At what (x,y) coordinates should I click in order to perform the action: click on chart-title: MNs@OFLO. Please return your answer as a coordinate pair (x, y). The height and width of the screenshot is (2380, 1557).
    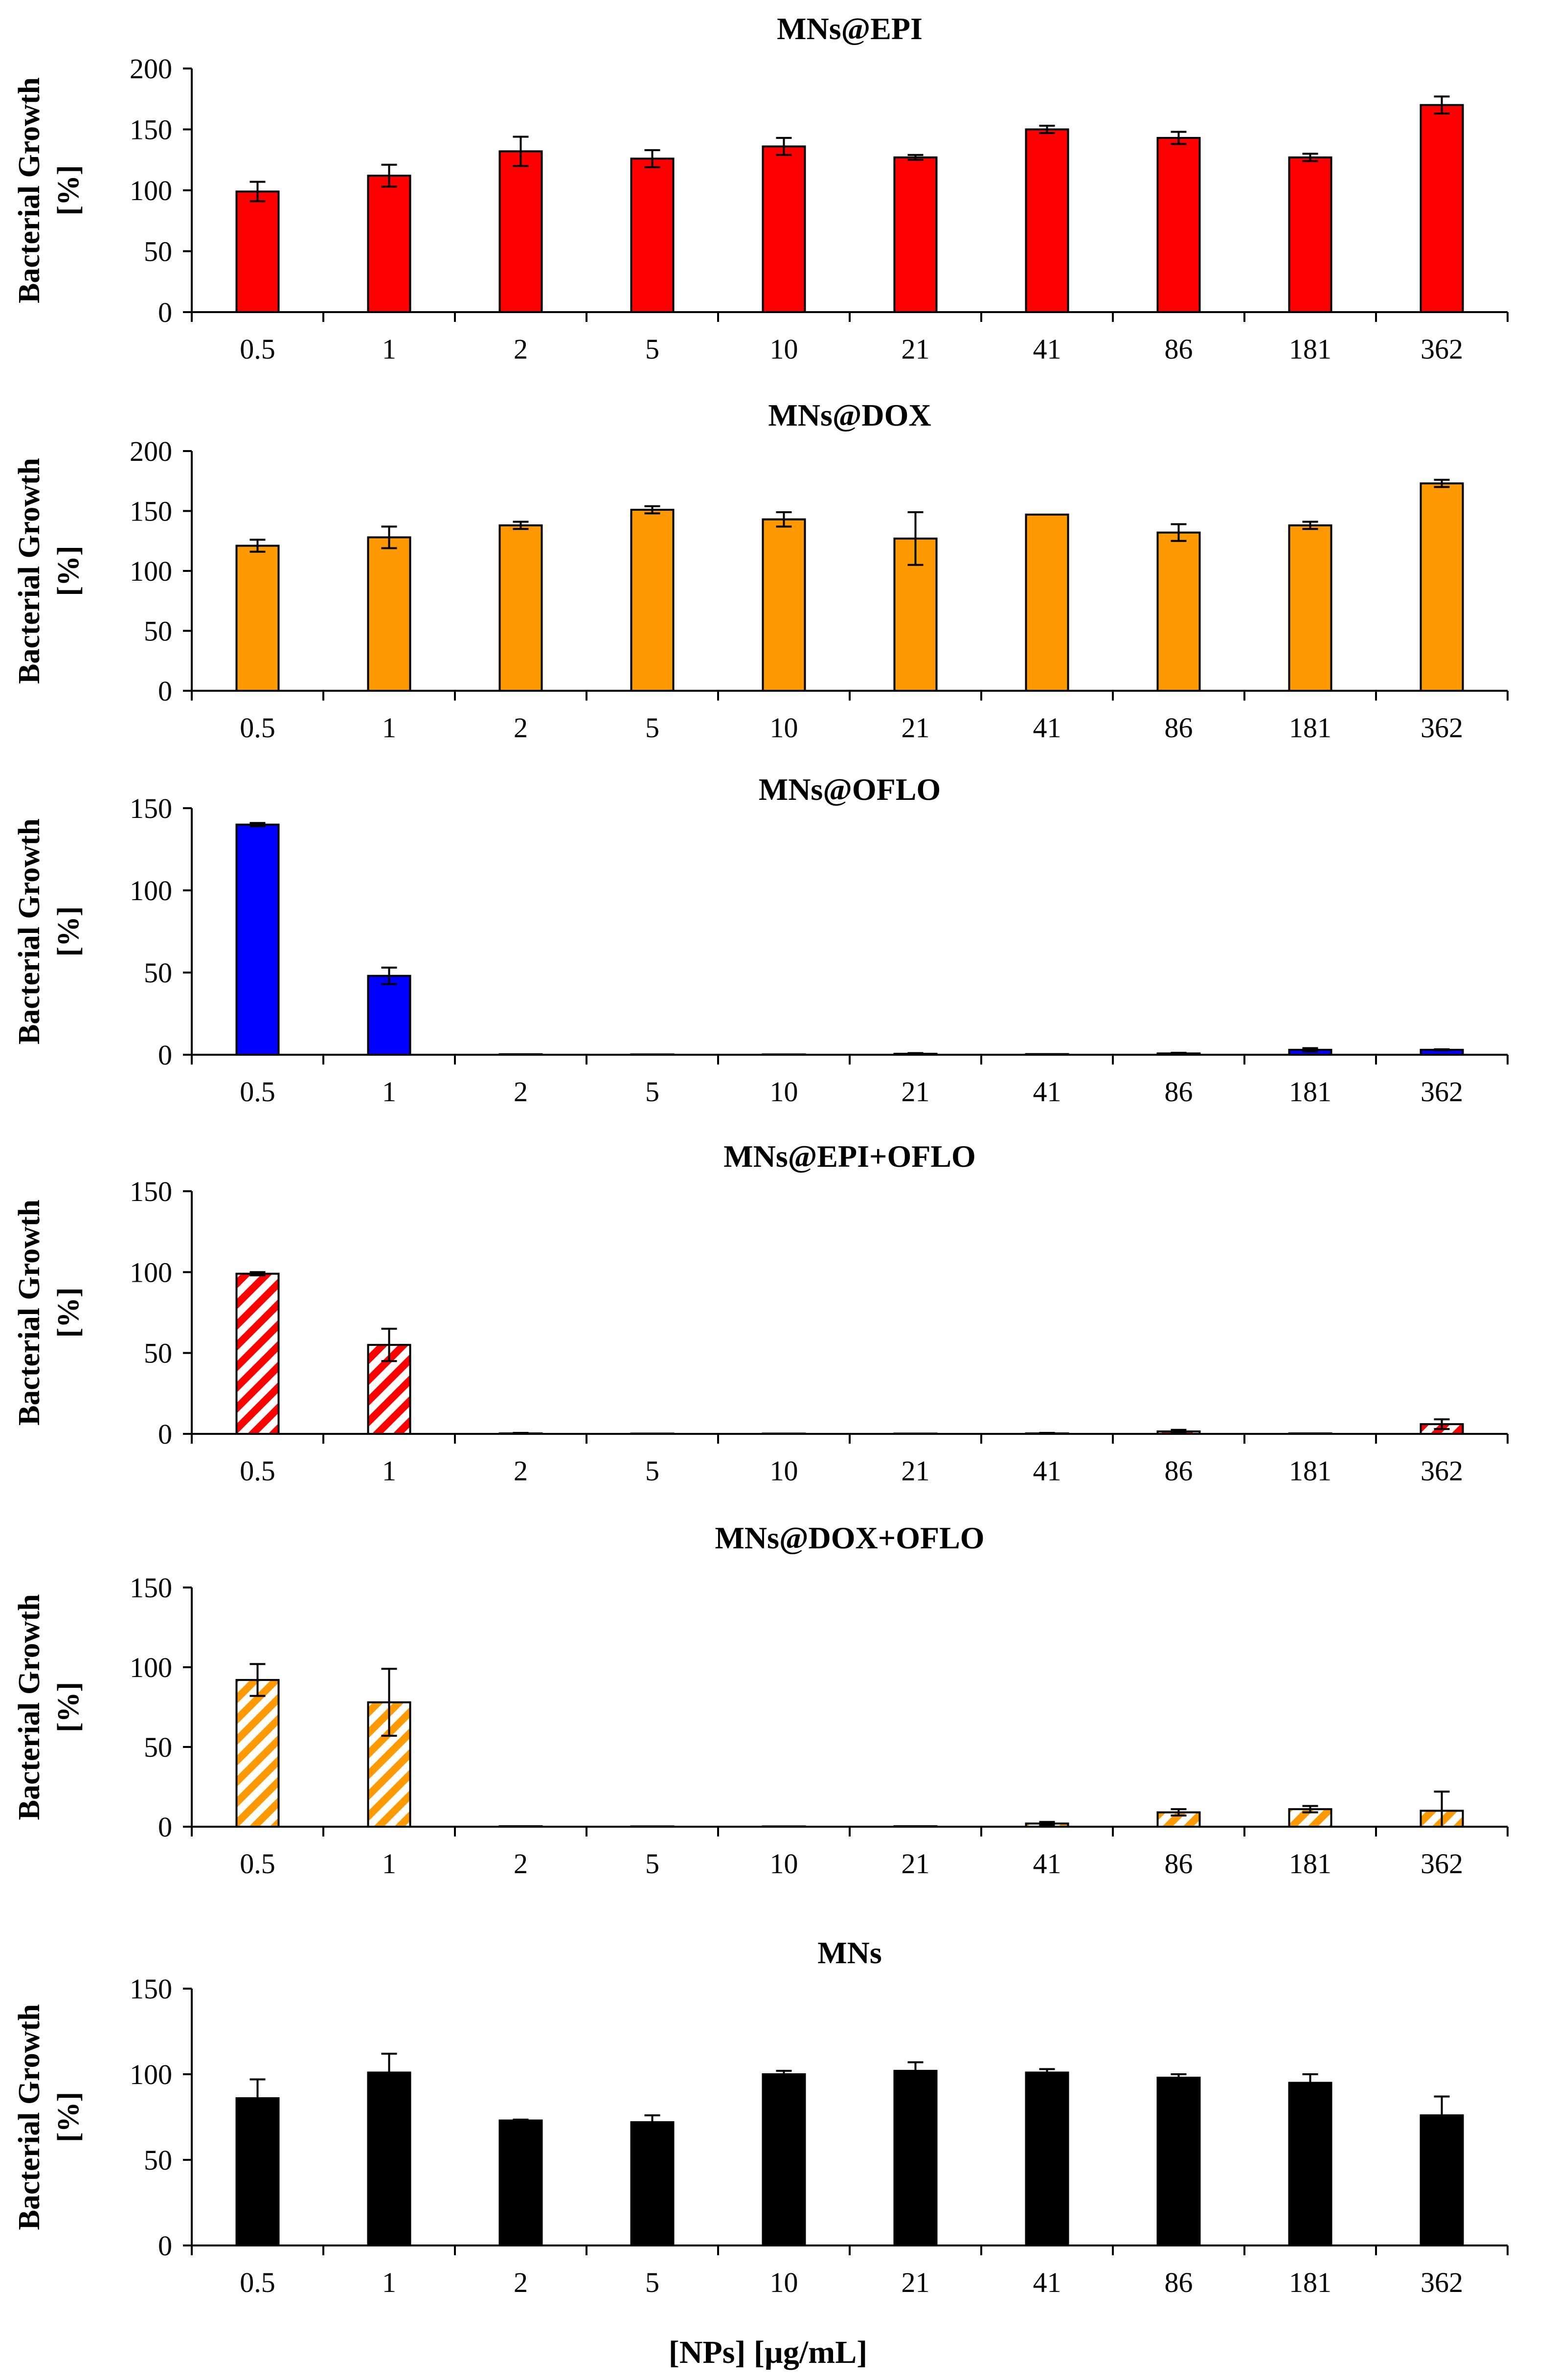
    Looking at the image, I should click on (850, 789).